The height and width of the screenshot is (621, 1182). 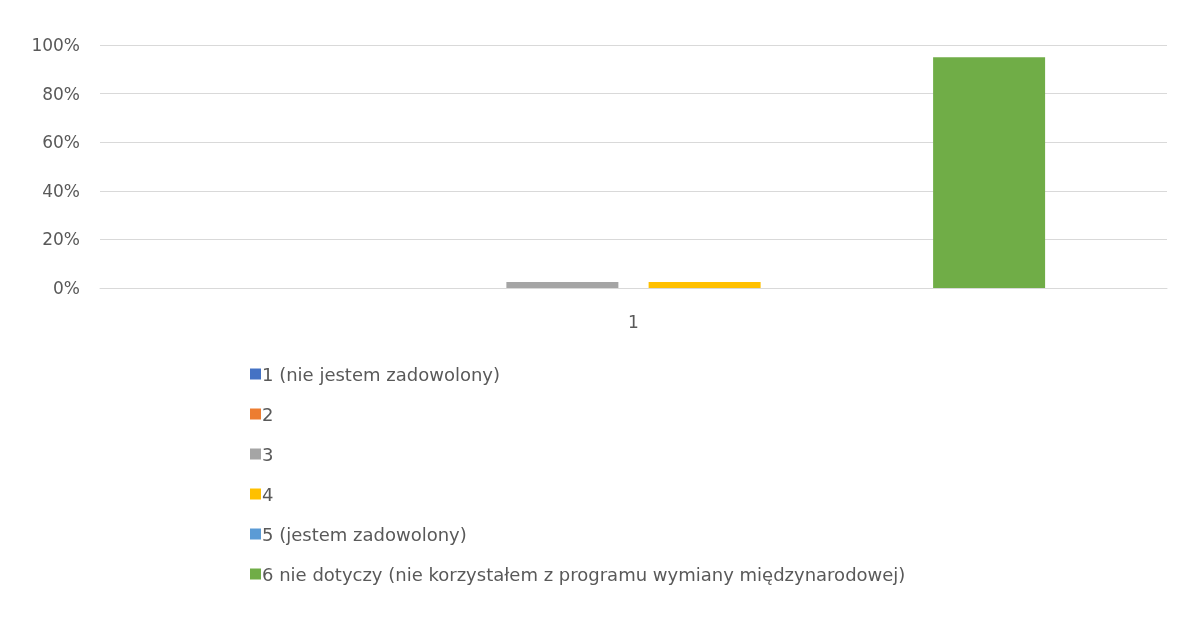 What do you see at coordinates (55, 45) in the screenshot?
I see `y-tick-label: 100%` at bounding box center [55, 45].